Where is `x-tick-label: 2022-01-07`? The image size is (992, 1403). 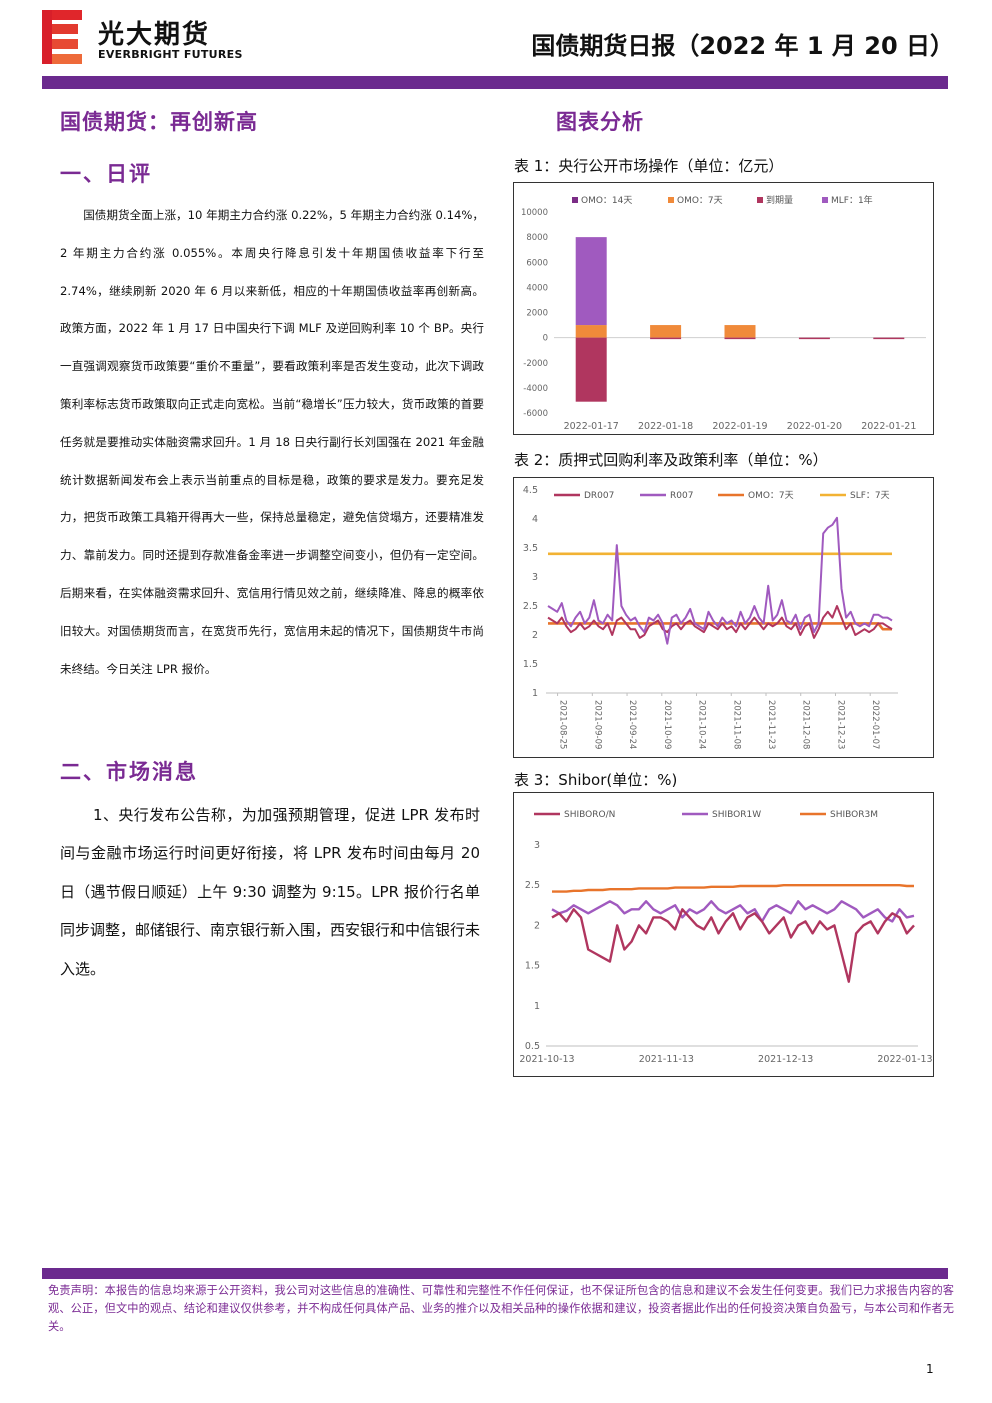 x-tick-label: 2022-01-07 is located at coordinates (875, 724).